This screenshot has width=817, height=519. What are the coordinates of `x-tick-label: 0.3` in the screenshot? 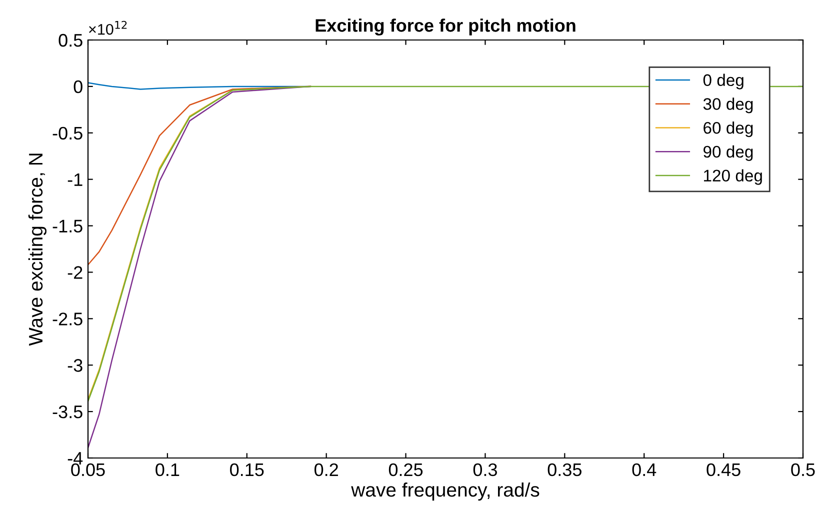 It's located at (485, 469).